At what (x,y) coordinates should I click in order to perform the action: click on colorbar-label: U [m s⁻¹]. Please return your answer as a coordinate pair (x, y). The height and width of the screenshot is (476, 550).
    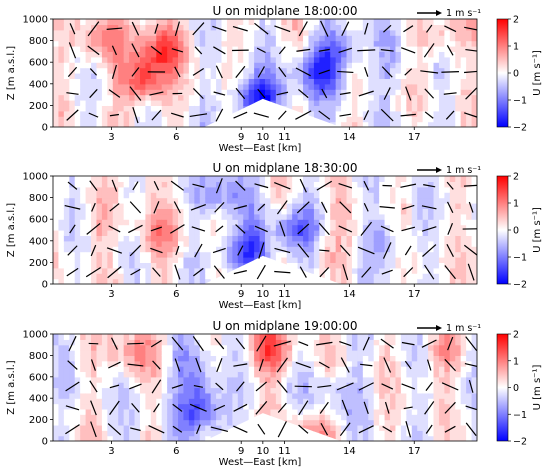
    Looking at the image, I should click on (537, 73).